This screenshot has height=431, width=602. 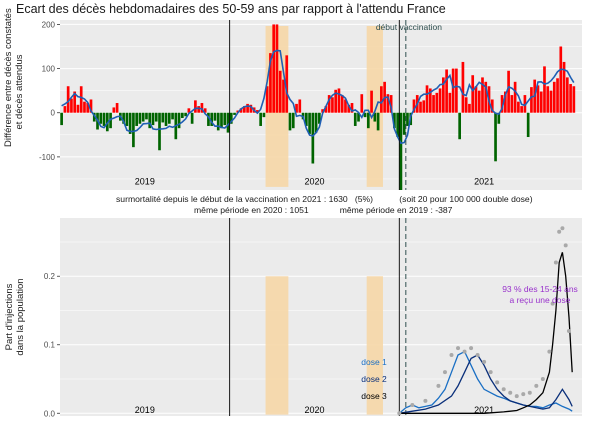 I want to click on bottom-year-label: 2019, so click(x=145, y=410).